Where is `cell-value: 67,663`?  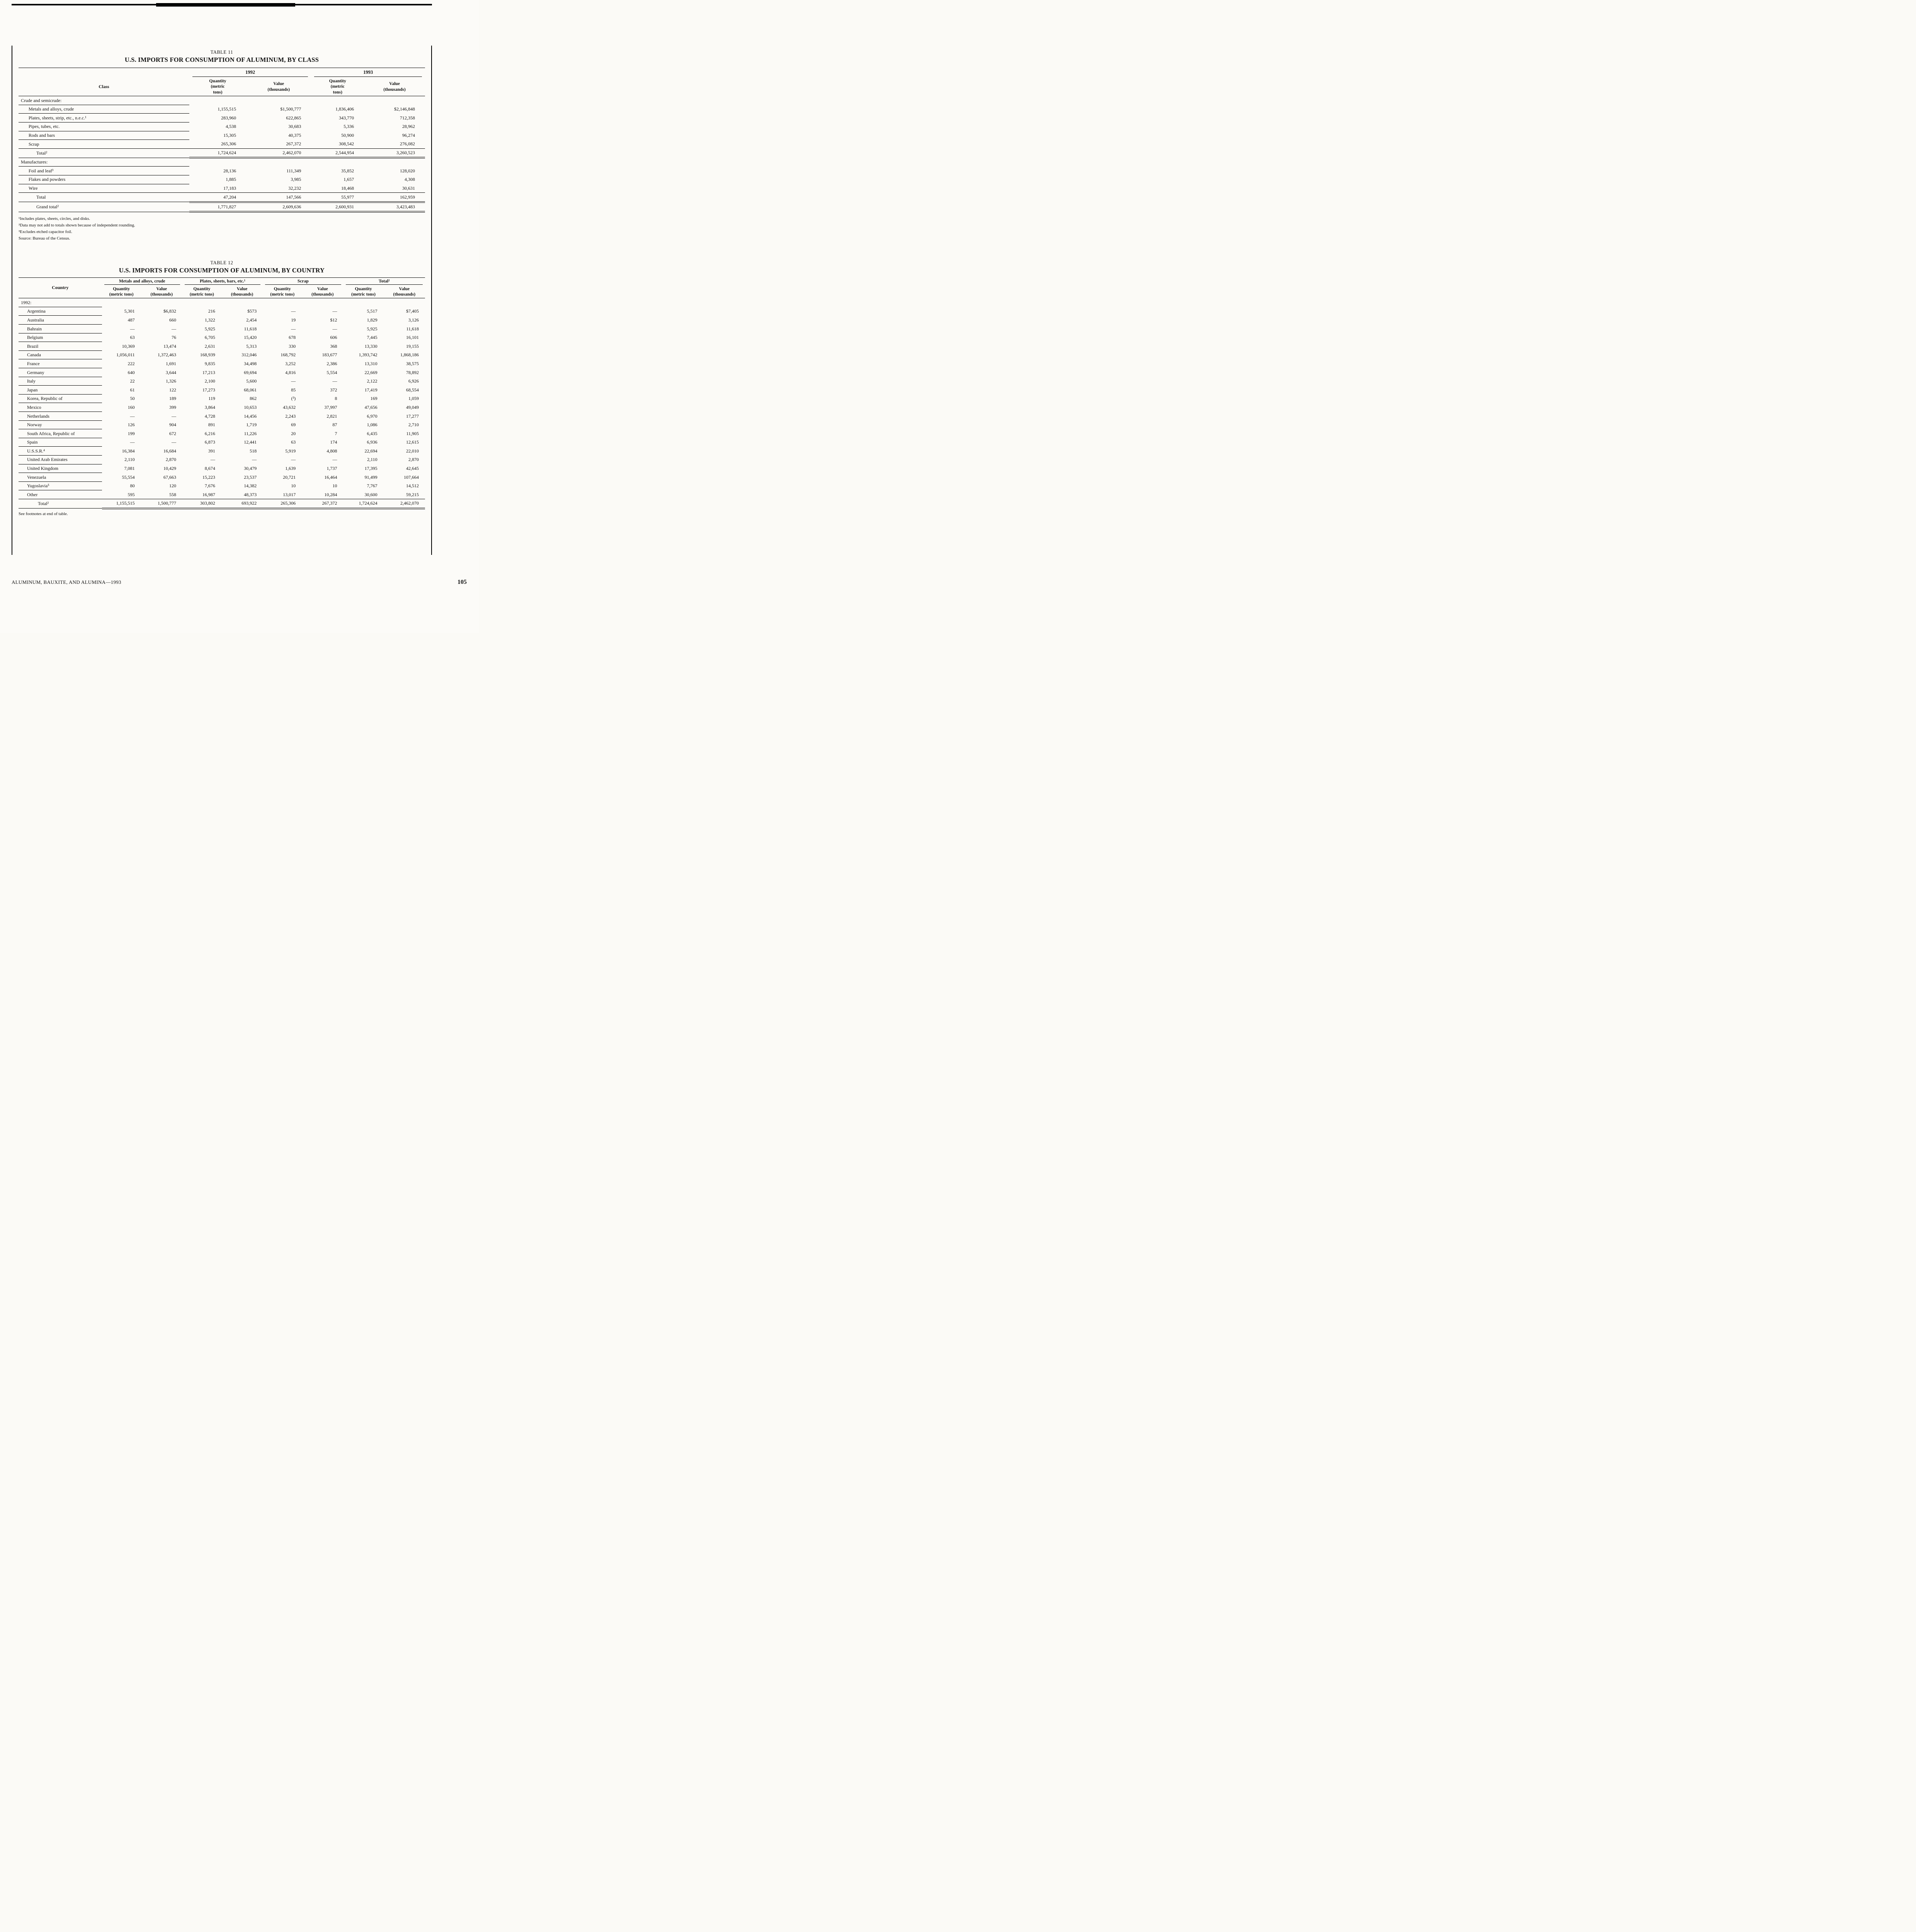
cell-value: 67,663 is located at coordinates (169, 477).